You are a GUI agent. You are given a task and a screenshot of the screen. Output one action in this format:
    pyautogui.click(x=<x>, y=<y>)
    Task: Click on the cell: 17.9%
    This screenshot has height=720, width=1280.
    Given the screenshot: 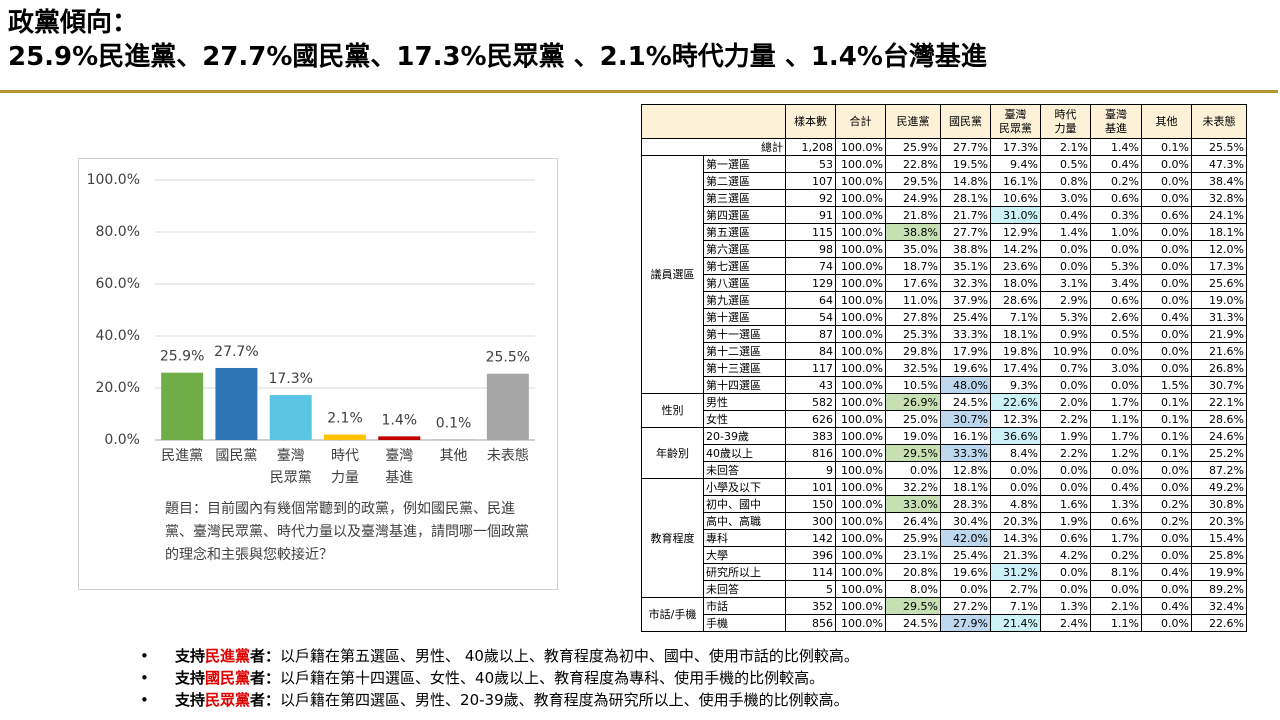 What is the action you would take?
    pyautogui.click(x=965, y=351)
    